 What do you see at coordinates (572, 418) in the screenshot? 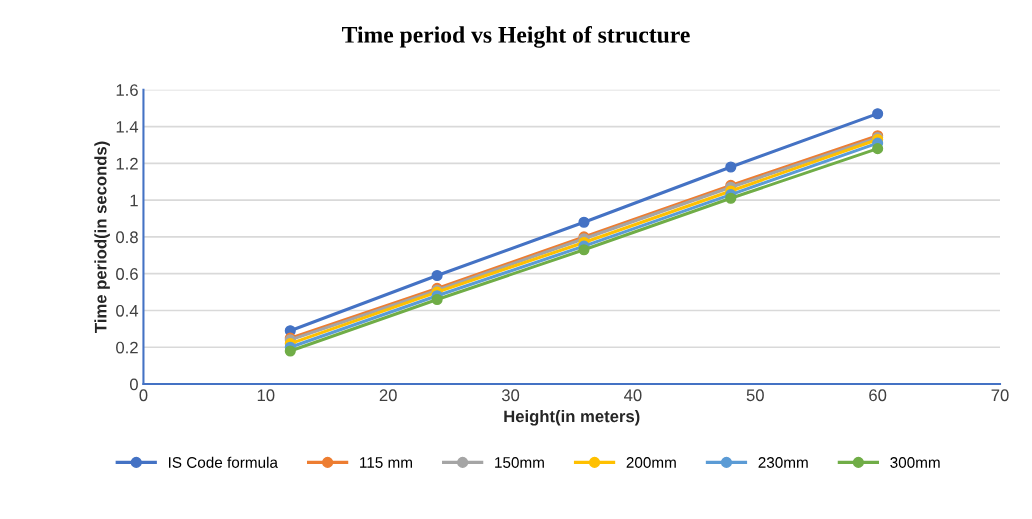
I see `x-axis-title: Height(in meters)` at bounding box center [572, 418].